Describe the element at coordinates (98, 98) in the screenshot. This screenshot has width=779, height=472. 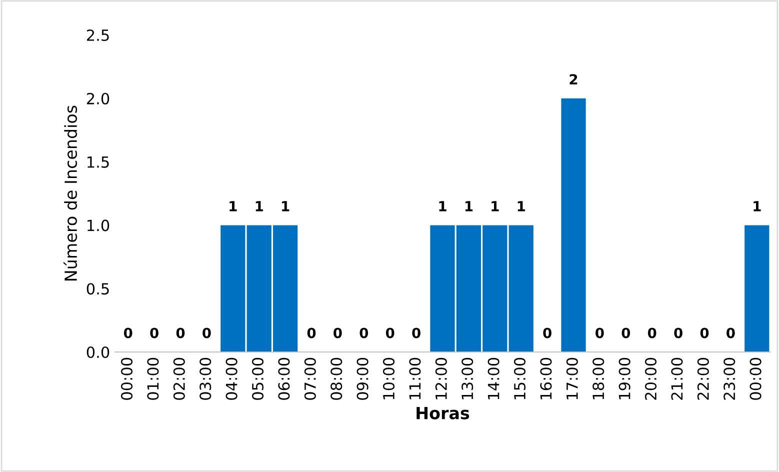
I see `y-tick-label: 2.0` at that location.